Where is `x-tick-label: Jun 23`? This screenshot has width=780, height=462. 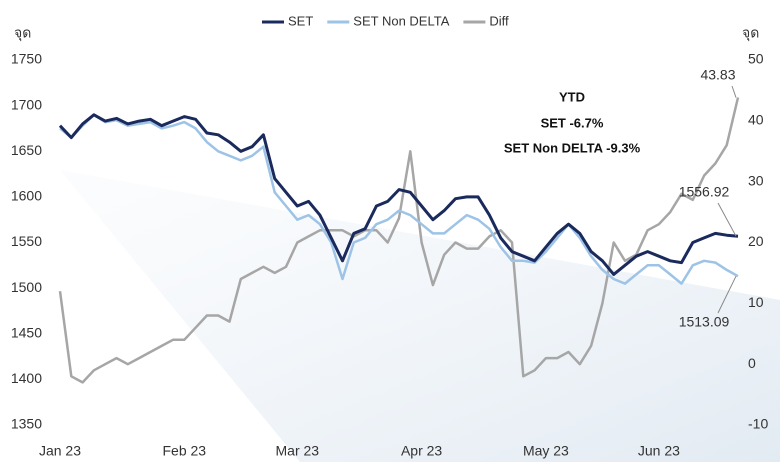 x-tick-label: Jun 23 is located at coordinates (659, 451).